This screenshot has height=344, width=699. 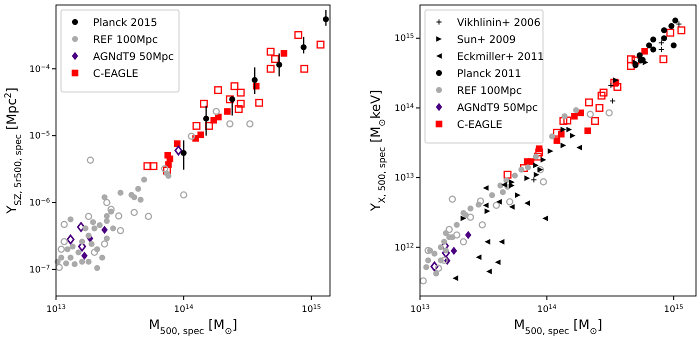 What do you see at coordinates (404, 38) in the screenshot?
I see `y-tick-label: 10$^{15}$` at bounding box center [404, 38].